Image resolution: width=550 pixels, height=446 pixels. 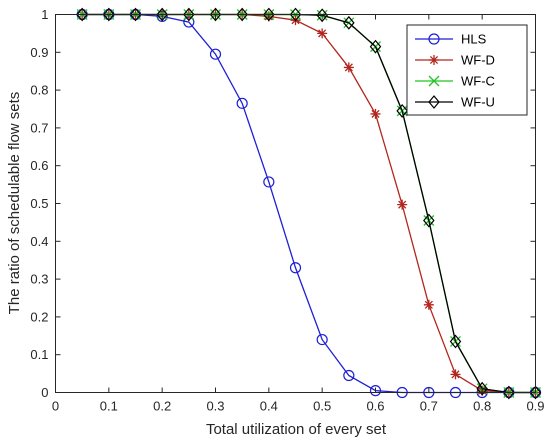 I want to click on legend-entry: WF-U, so click(x=455, y=102).